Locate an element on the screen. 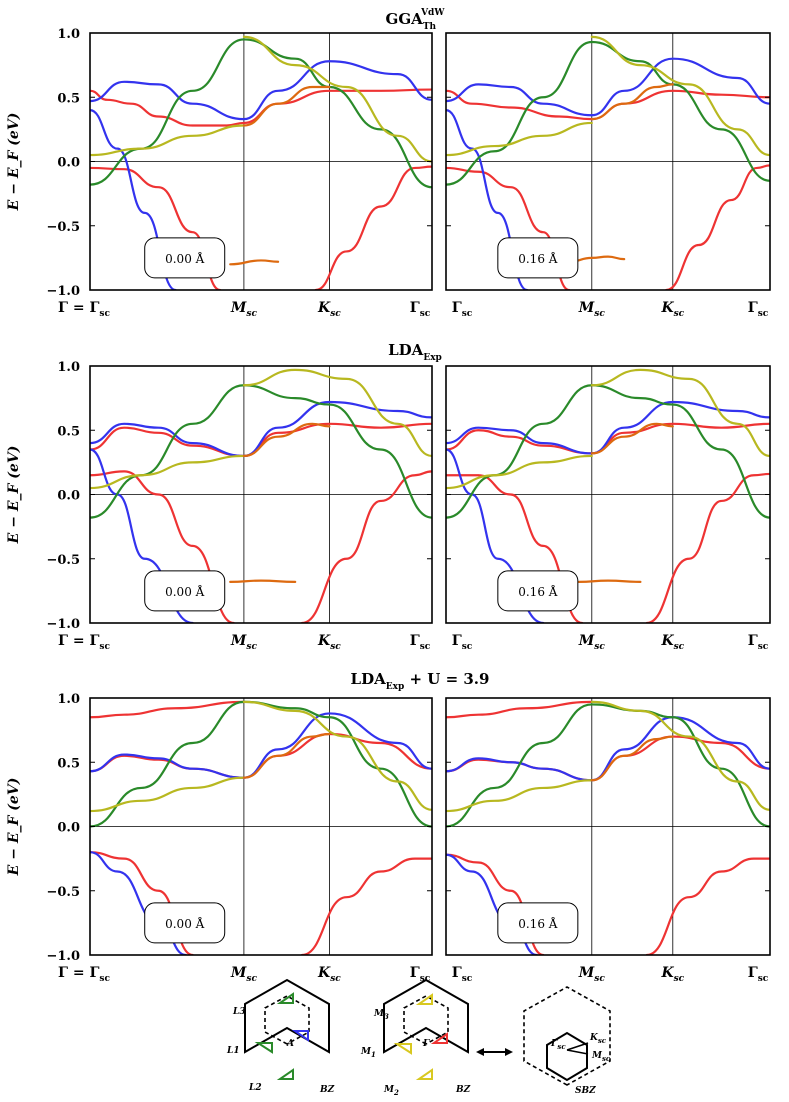  bz-wedge-M2 is located at coordinates (424, 1074).